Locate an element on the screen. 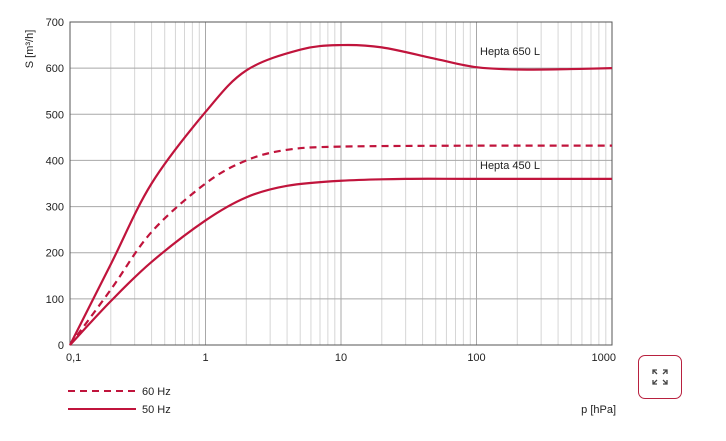 The height and width of the screenshot is (441, 726). legend-label-60hz: 60 Hz is located at coordinates (156, 392).